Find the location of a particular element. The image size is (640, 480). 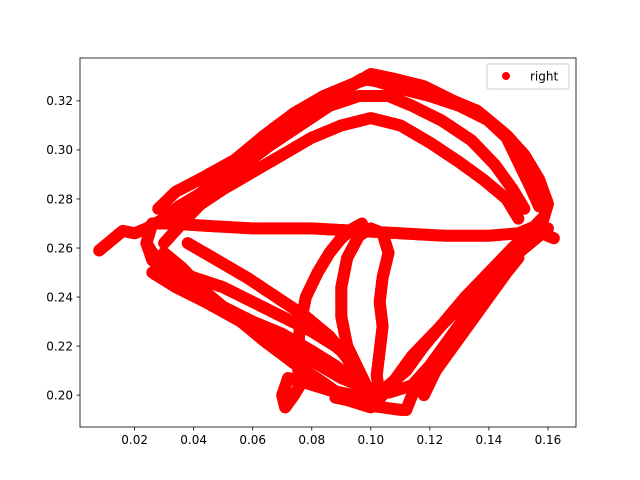

x-tick-label: 0.08 is located at coordinates (311, 440).